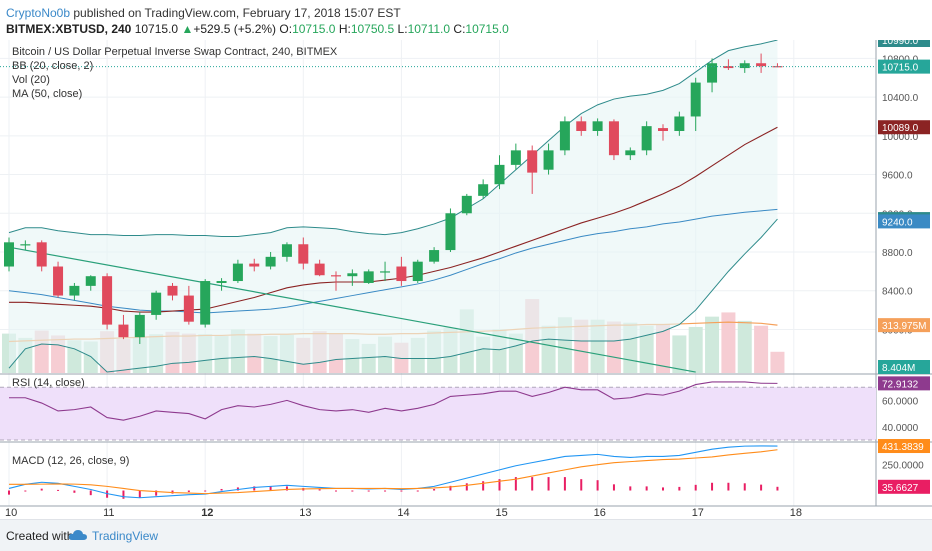  Describe the element at coordinates (900, 401) in the screenshot. I see `rsi-tick-label: 60.0000` at that location.